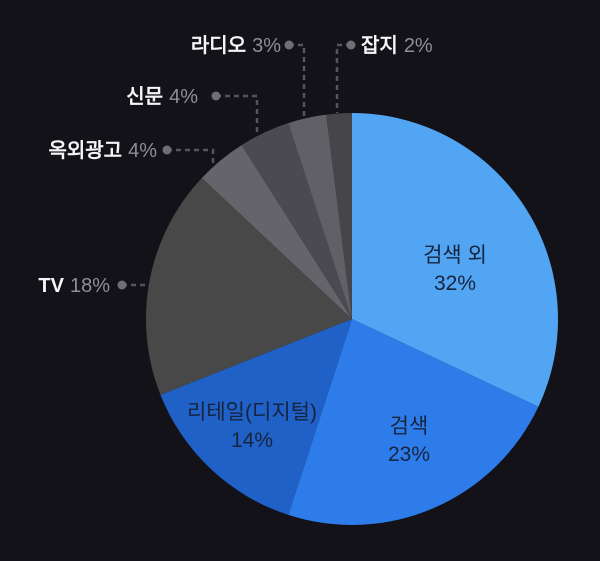  I want to click on slice-label-3: TV 18%, so click(74, 286).